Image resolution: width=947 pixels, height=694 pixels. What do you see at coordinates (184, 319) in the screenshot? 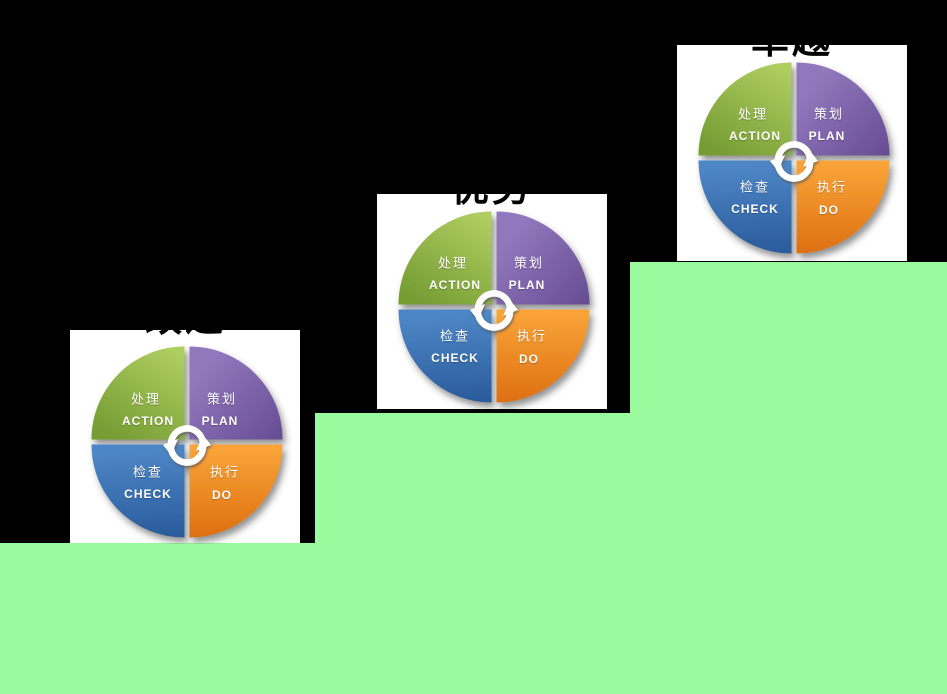
I see `step-title: 改进` at bounding box center [184, 319].